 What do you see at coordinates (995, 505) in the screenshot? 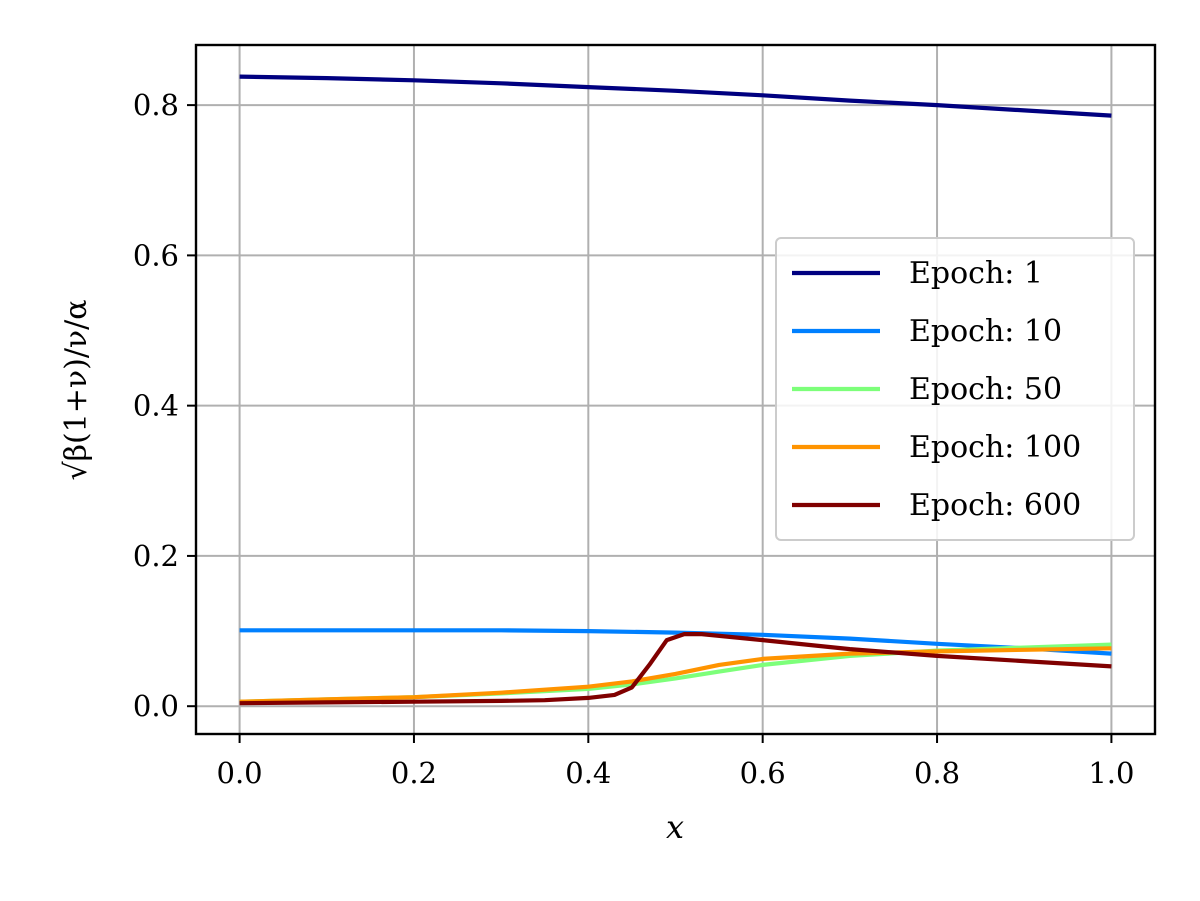
I see `legend-label-4: Epoch: 600` at bounding box center [995, 505].